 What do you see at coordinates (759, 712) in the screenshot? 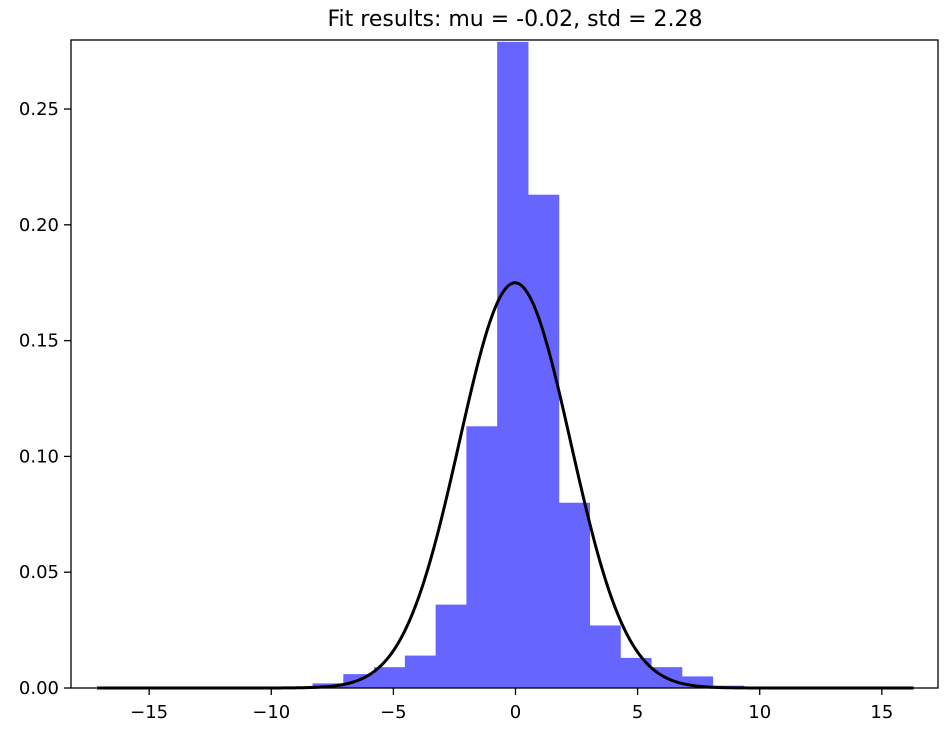
I see `x-tick-label: 10` at bounding box center [759, 712].